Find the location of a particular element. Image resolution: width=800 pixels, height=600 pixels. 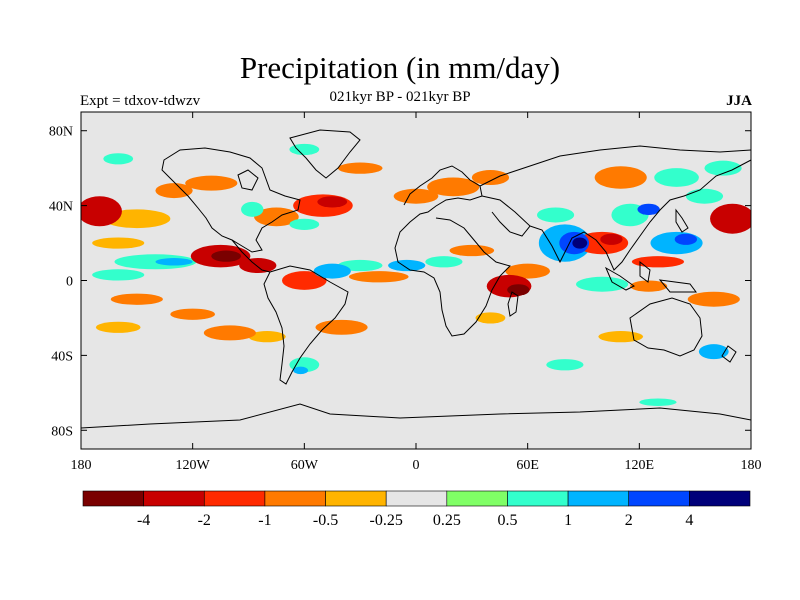

coast-north-america is located at coordinates (231, 200).